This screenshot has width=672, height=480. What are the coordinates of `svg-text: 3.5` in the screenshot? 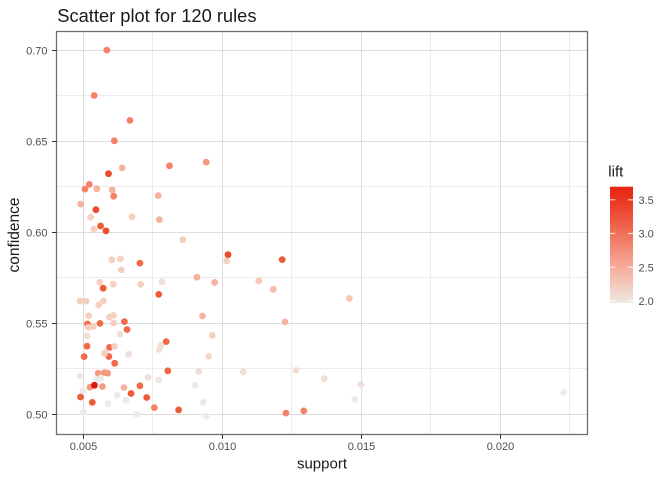 It's located at (646, 201).